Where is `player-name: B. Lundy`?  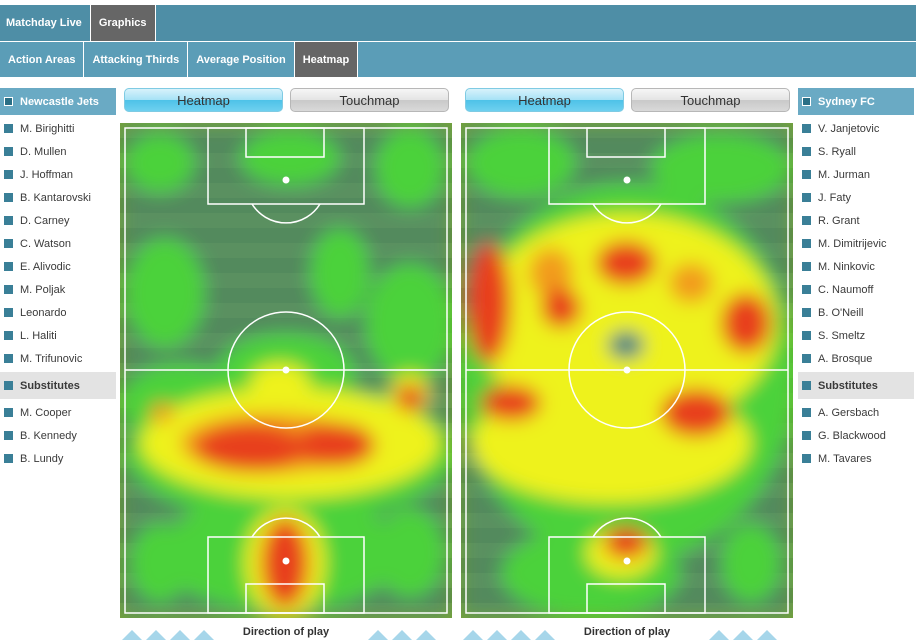 player-name: B. Lundy is located at coordinates (42, 458).